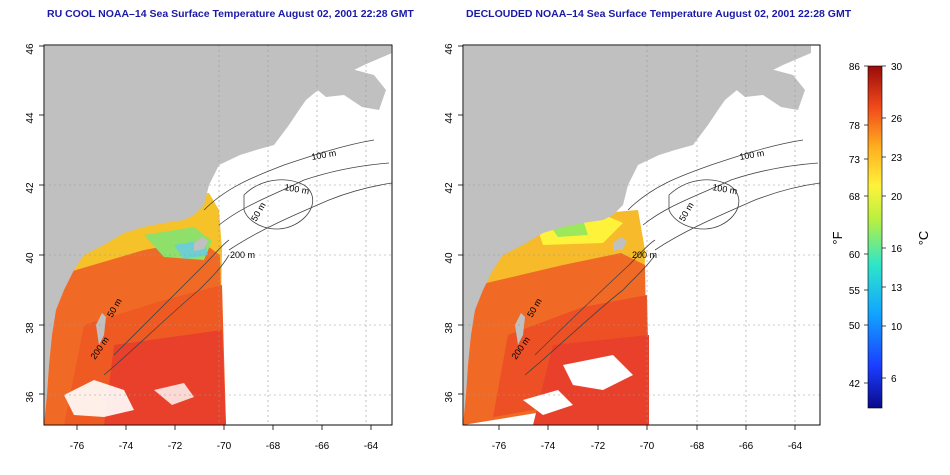  I want to click on colorbar-f-tick: 86, so click(855, 67).